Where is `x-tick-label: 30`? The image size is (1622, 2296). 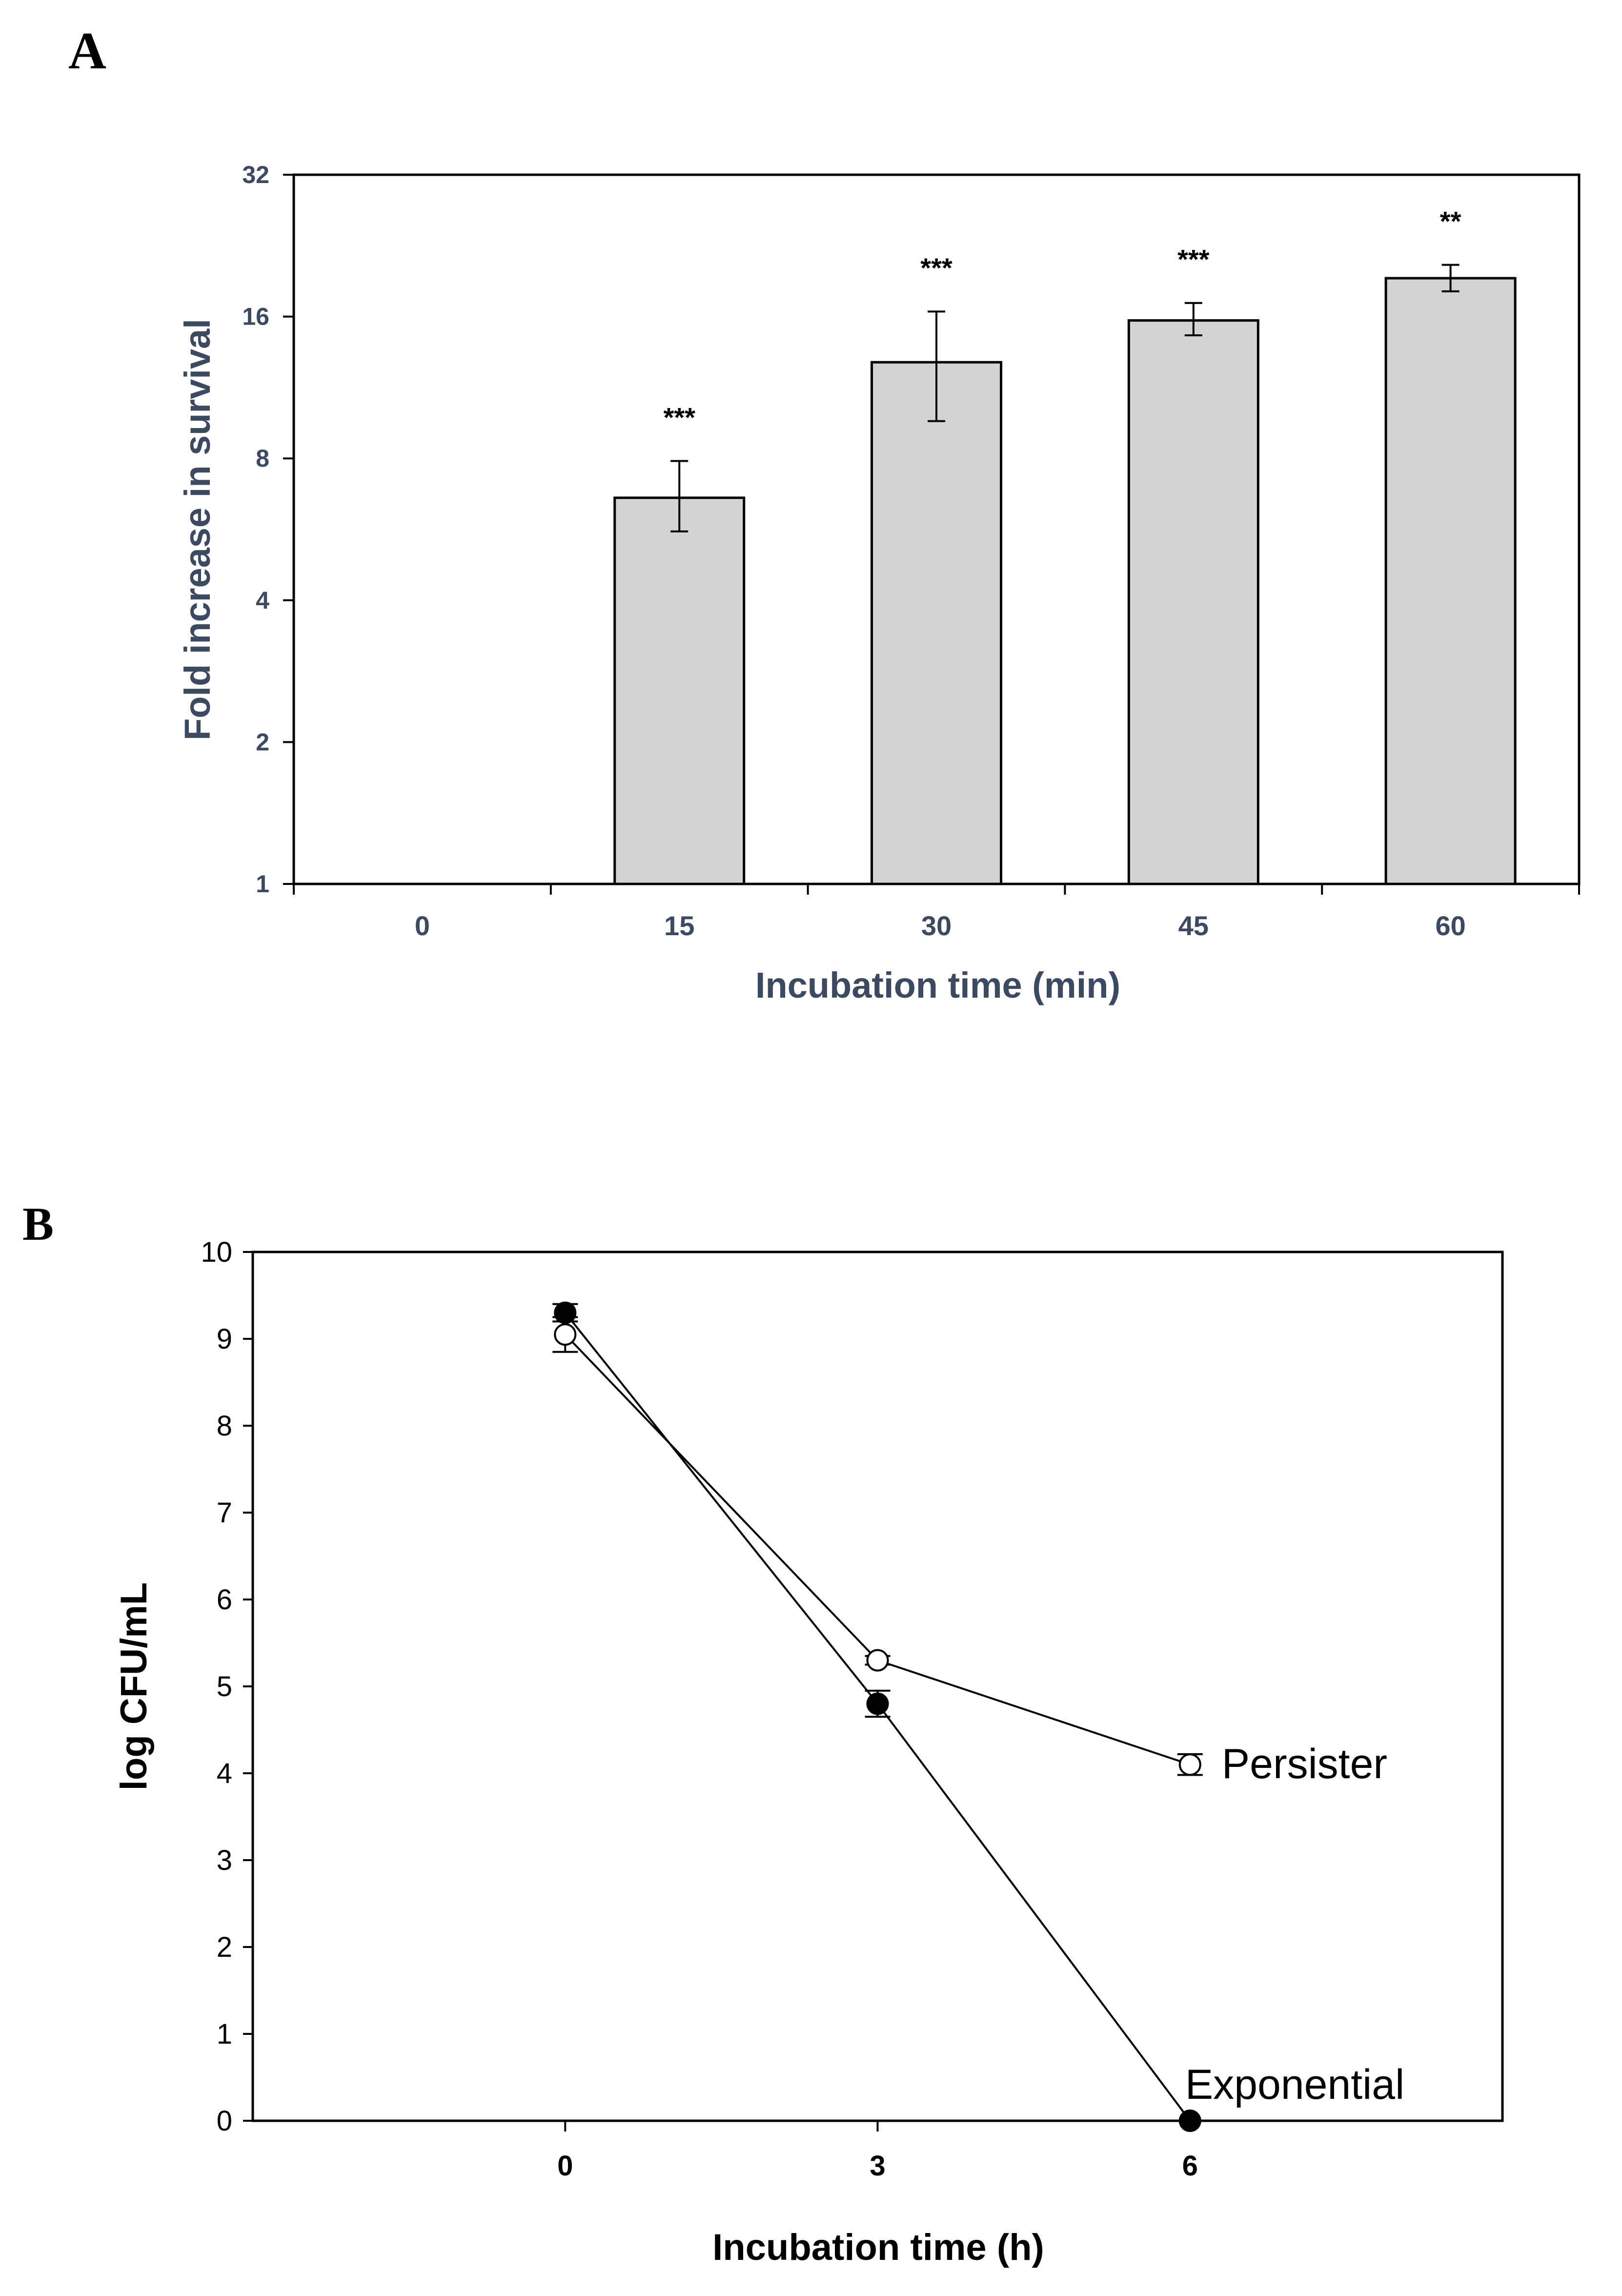
x-tick-label: 30 is located at coordinates (937, 925).